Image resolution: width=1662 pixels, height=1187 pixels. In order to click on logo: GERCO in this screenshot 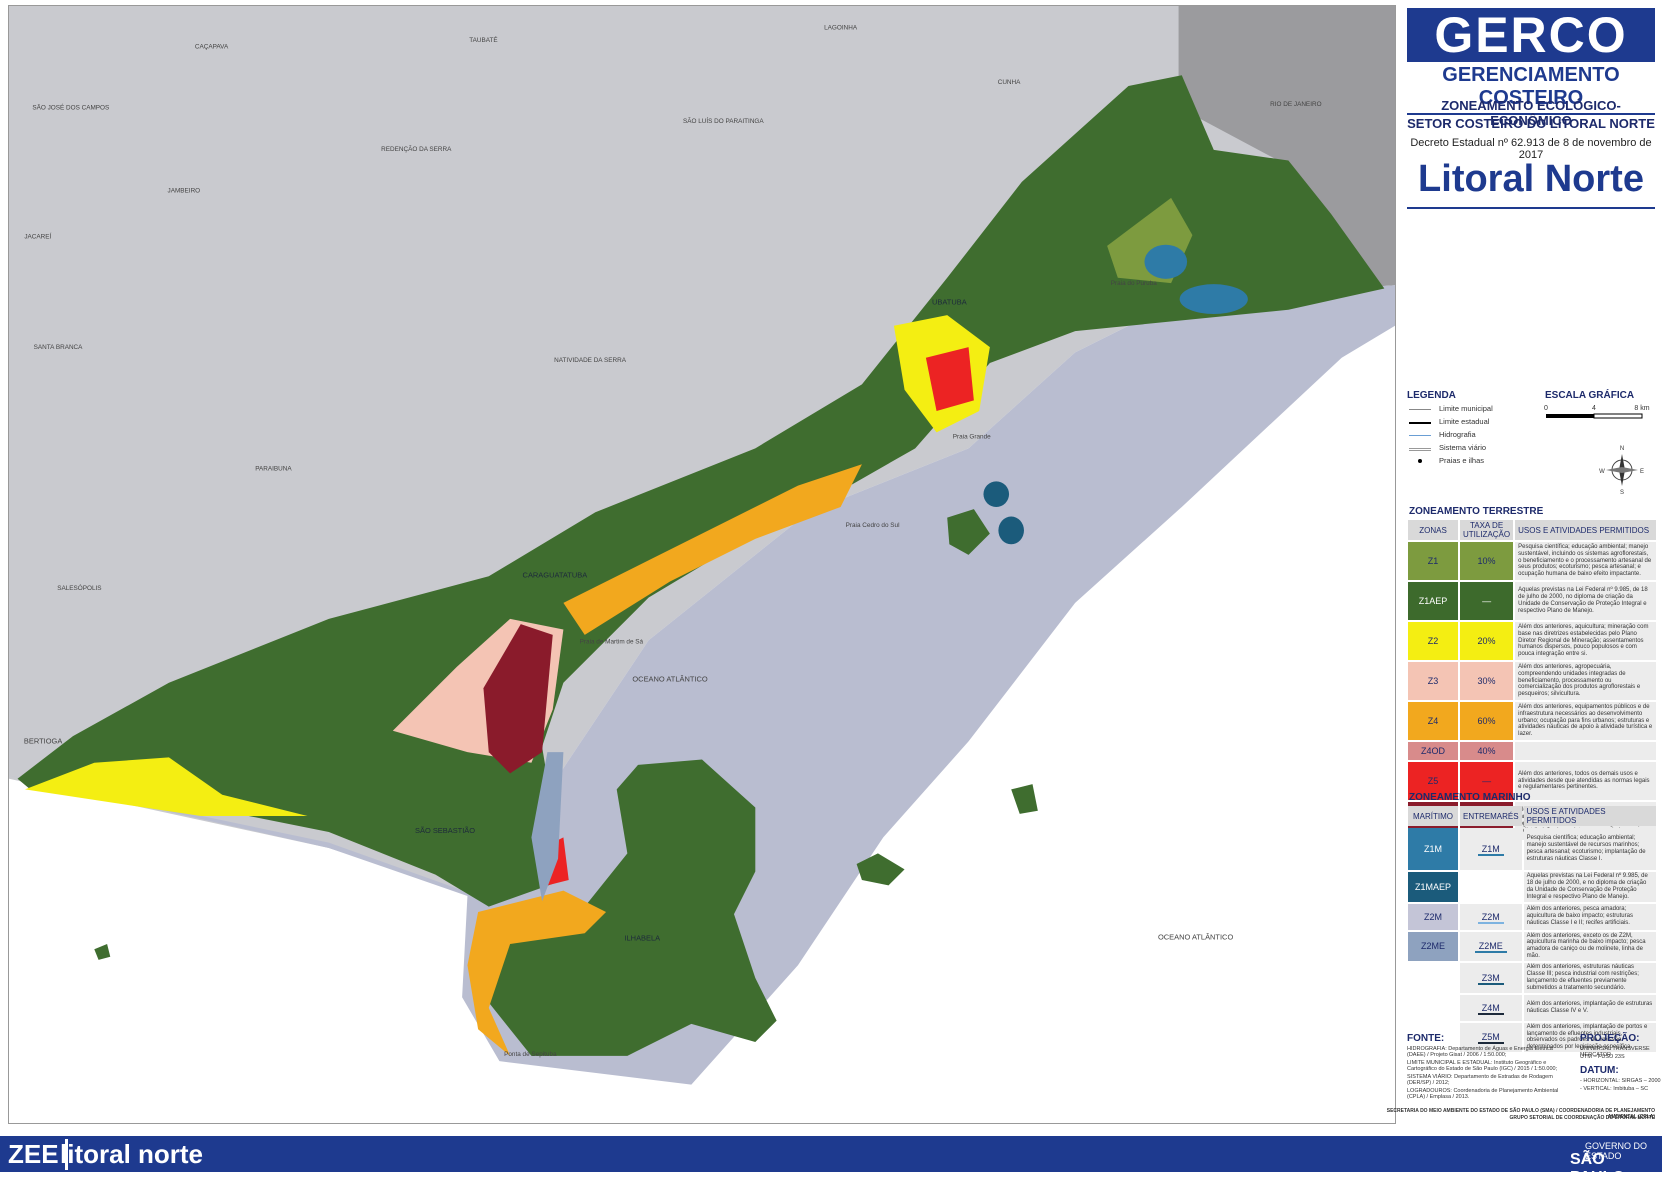, I will do `click(1531, 35)`.